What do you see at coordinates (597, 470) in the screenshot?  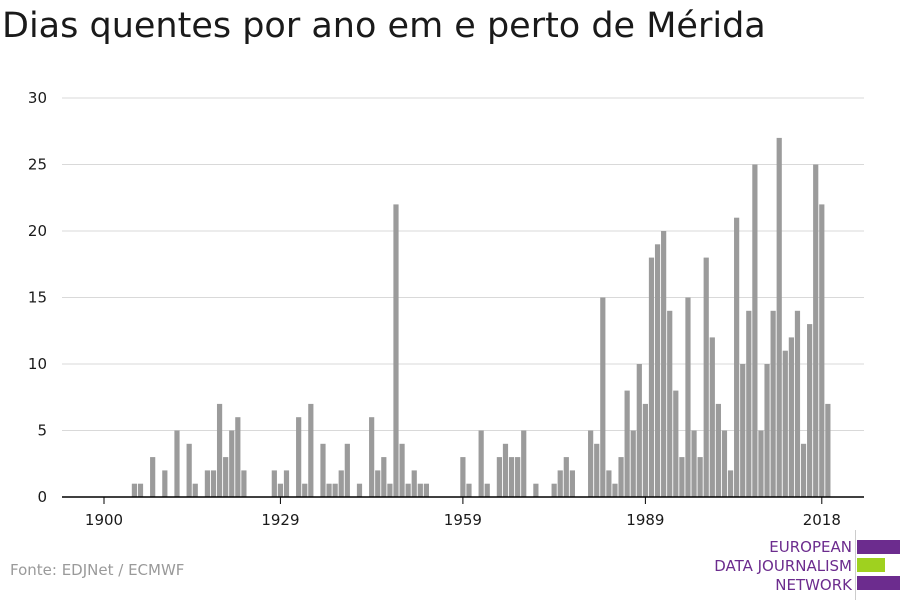 I see `bar-1981` at bounding box center [597, 470].